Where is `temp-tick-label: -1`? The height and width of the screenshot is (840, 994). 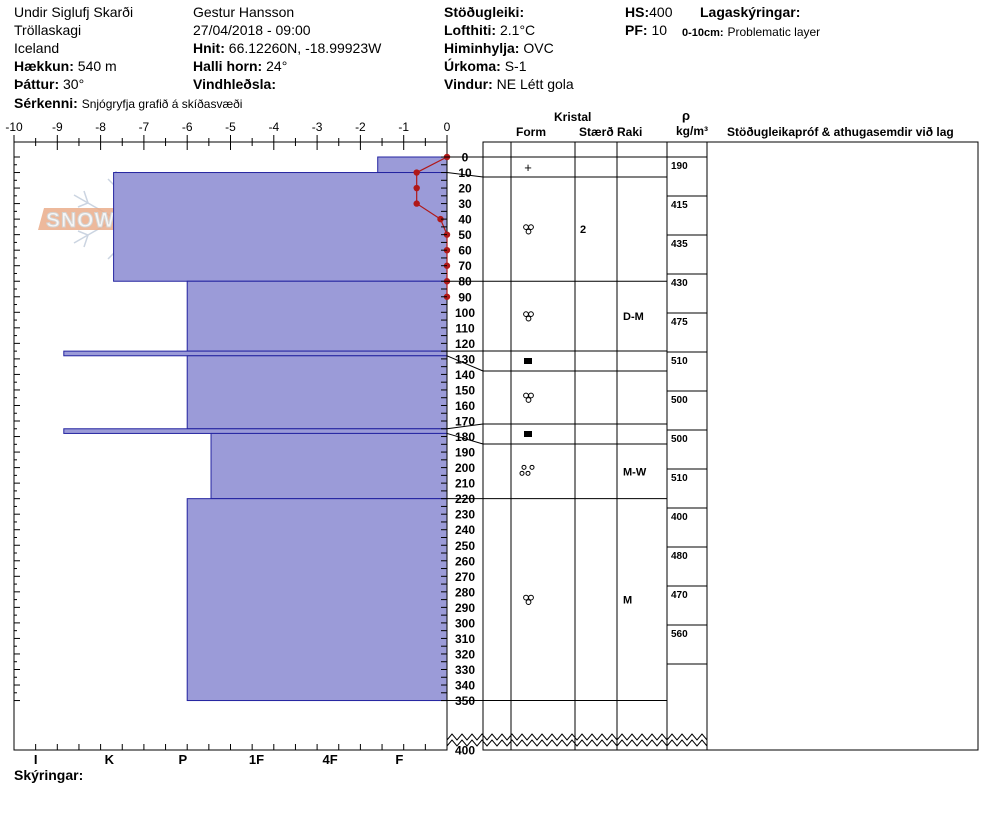 temp-tick-label: -1 is located at coordinates (403, 127).